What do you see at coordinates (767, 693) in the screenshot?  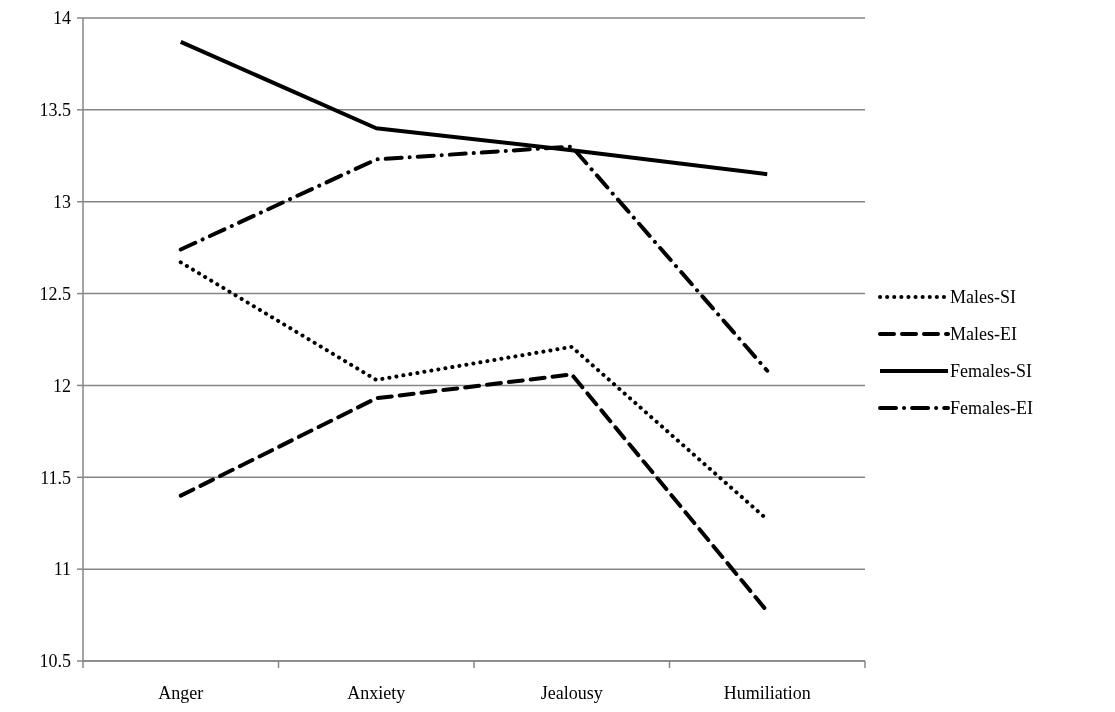 I see `x-tick-label: Humiliation` at bounding box center [767, 693].